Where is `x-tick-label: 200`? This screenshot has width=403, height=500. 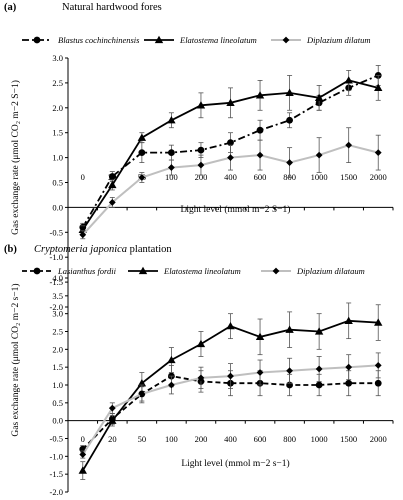
x-tick-label: 200 is located at coordinates (201, 177).